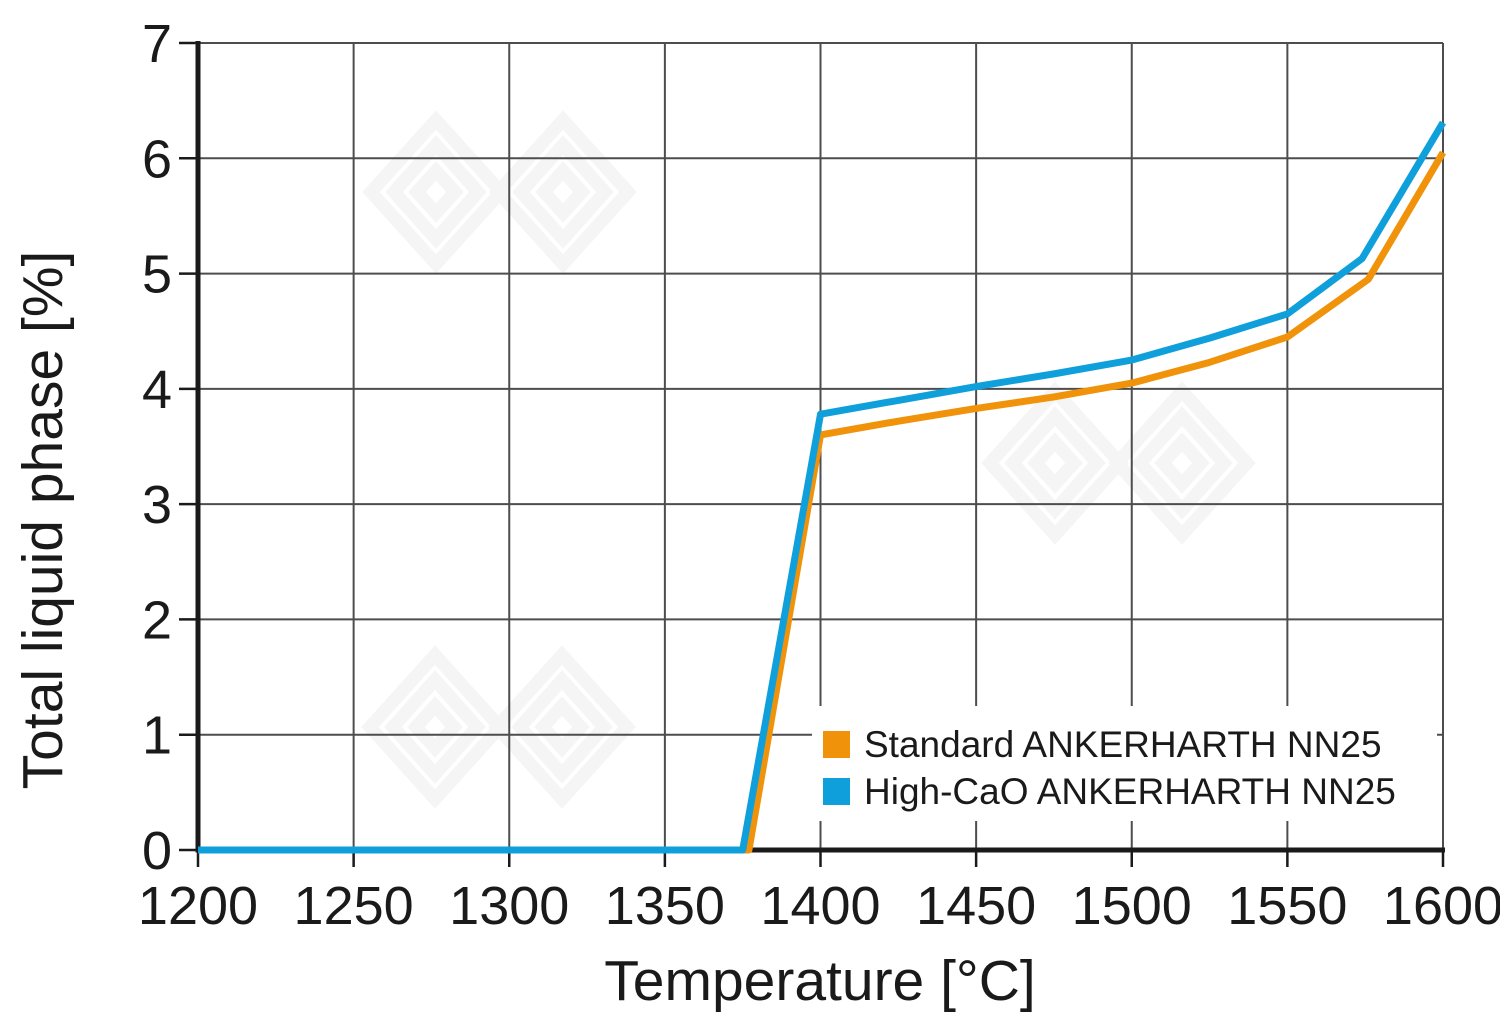  What do you see at coordinates (157, 159) in the screenshot?
I see `y-tick-label: 6` at bounding box center [157, 159].